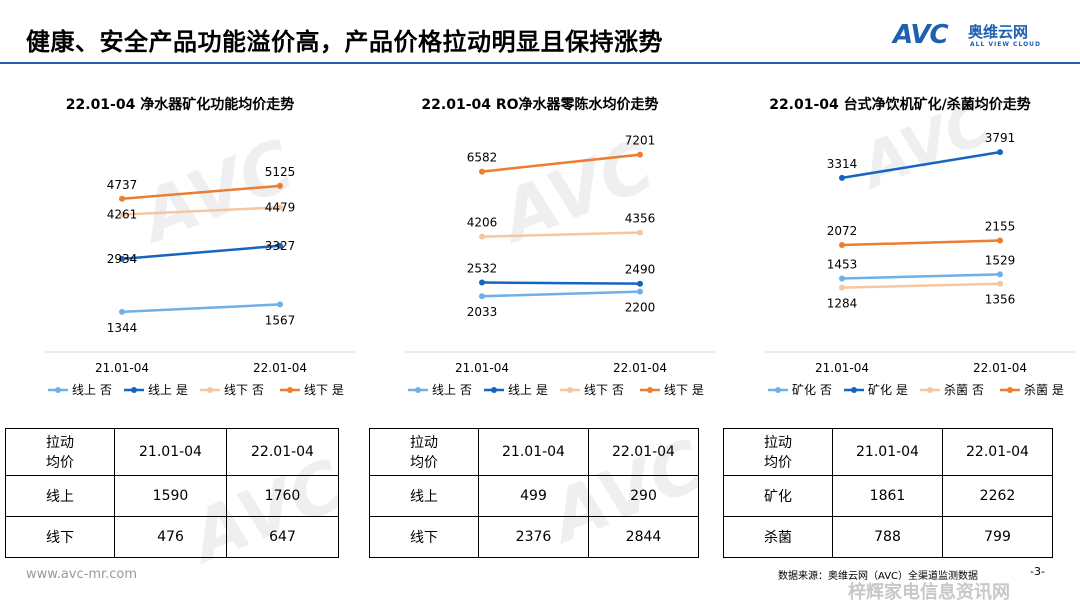 Image resolution: width=1080 pixels, height=604 pixels. I want to click on data-label: 4479, so click(280, 207).